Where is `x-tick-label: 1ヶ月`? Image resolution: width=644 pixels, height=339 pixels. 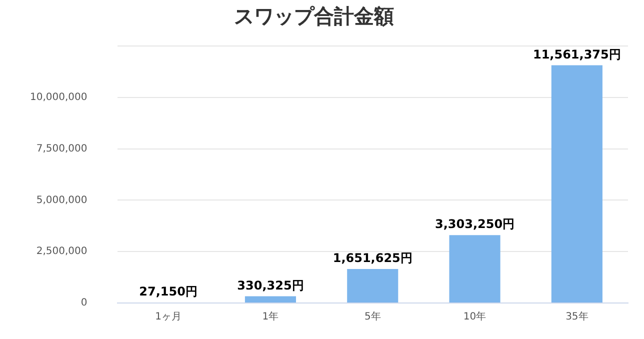
x-tick-label: 1ヶ月 is located at coordinates (168, 317).